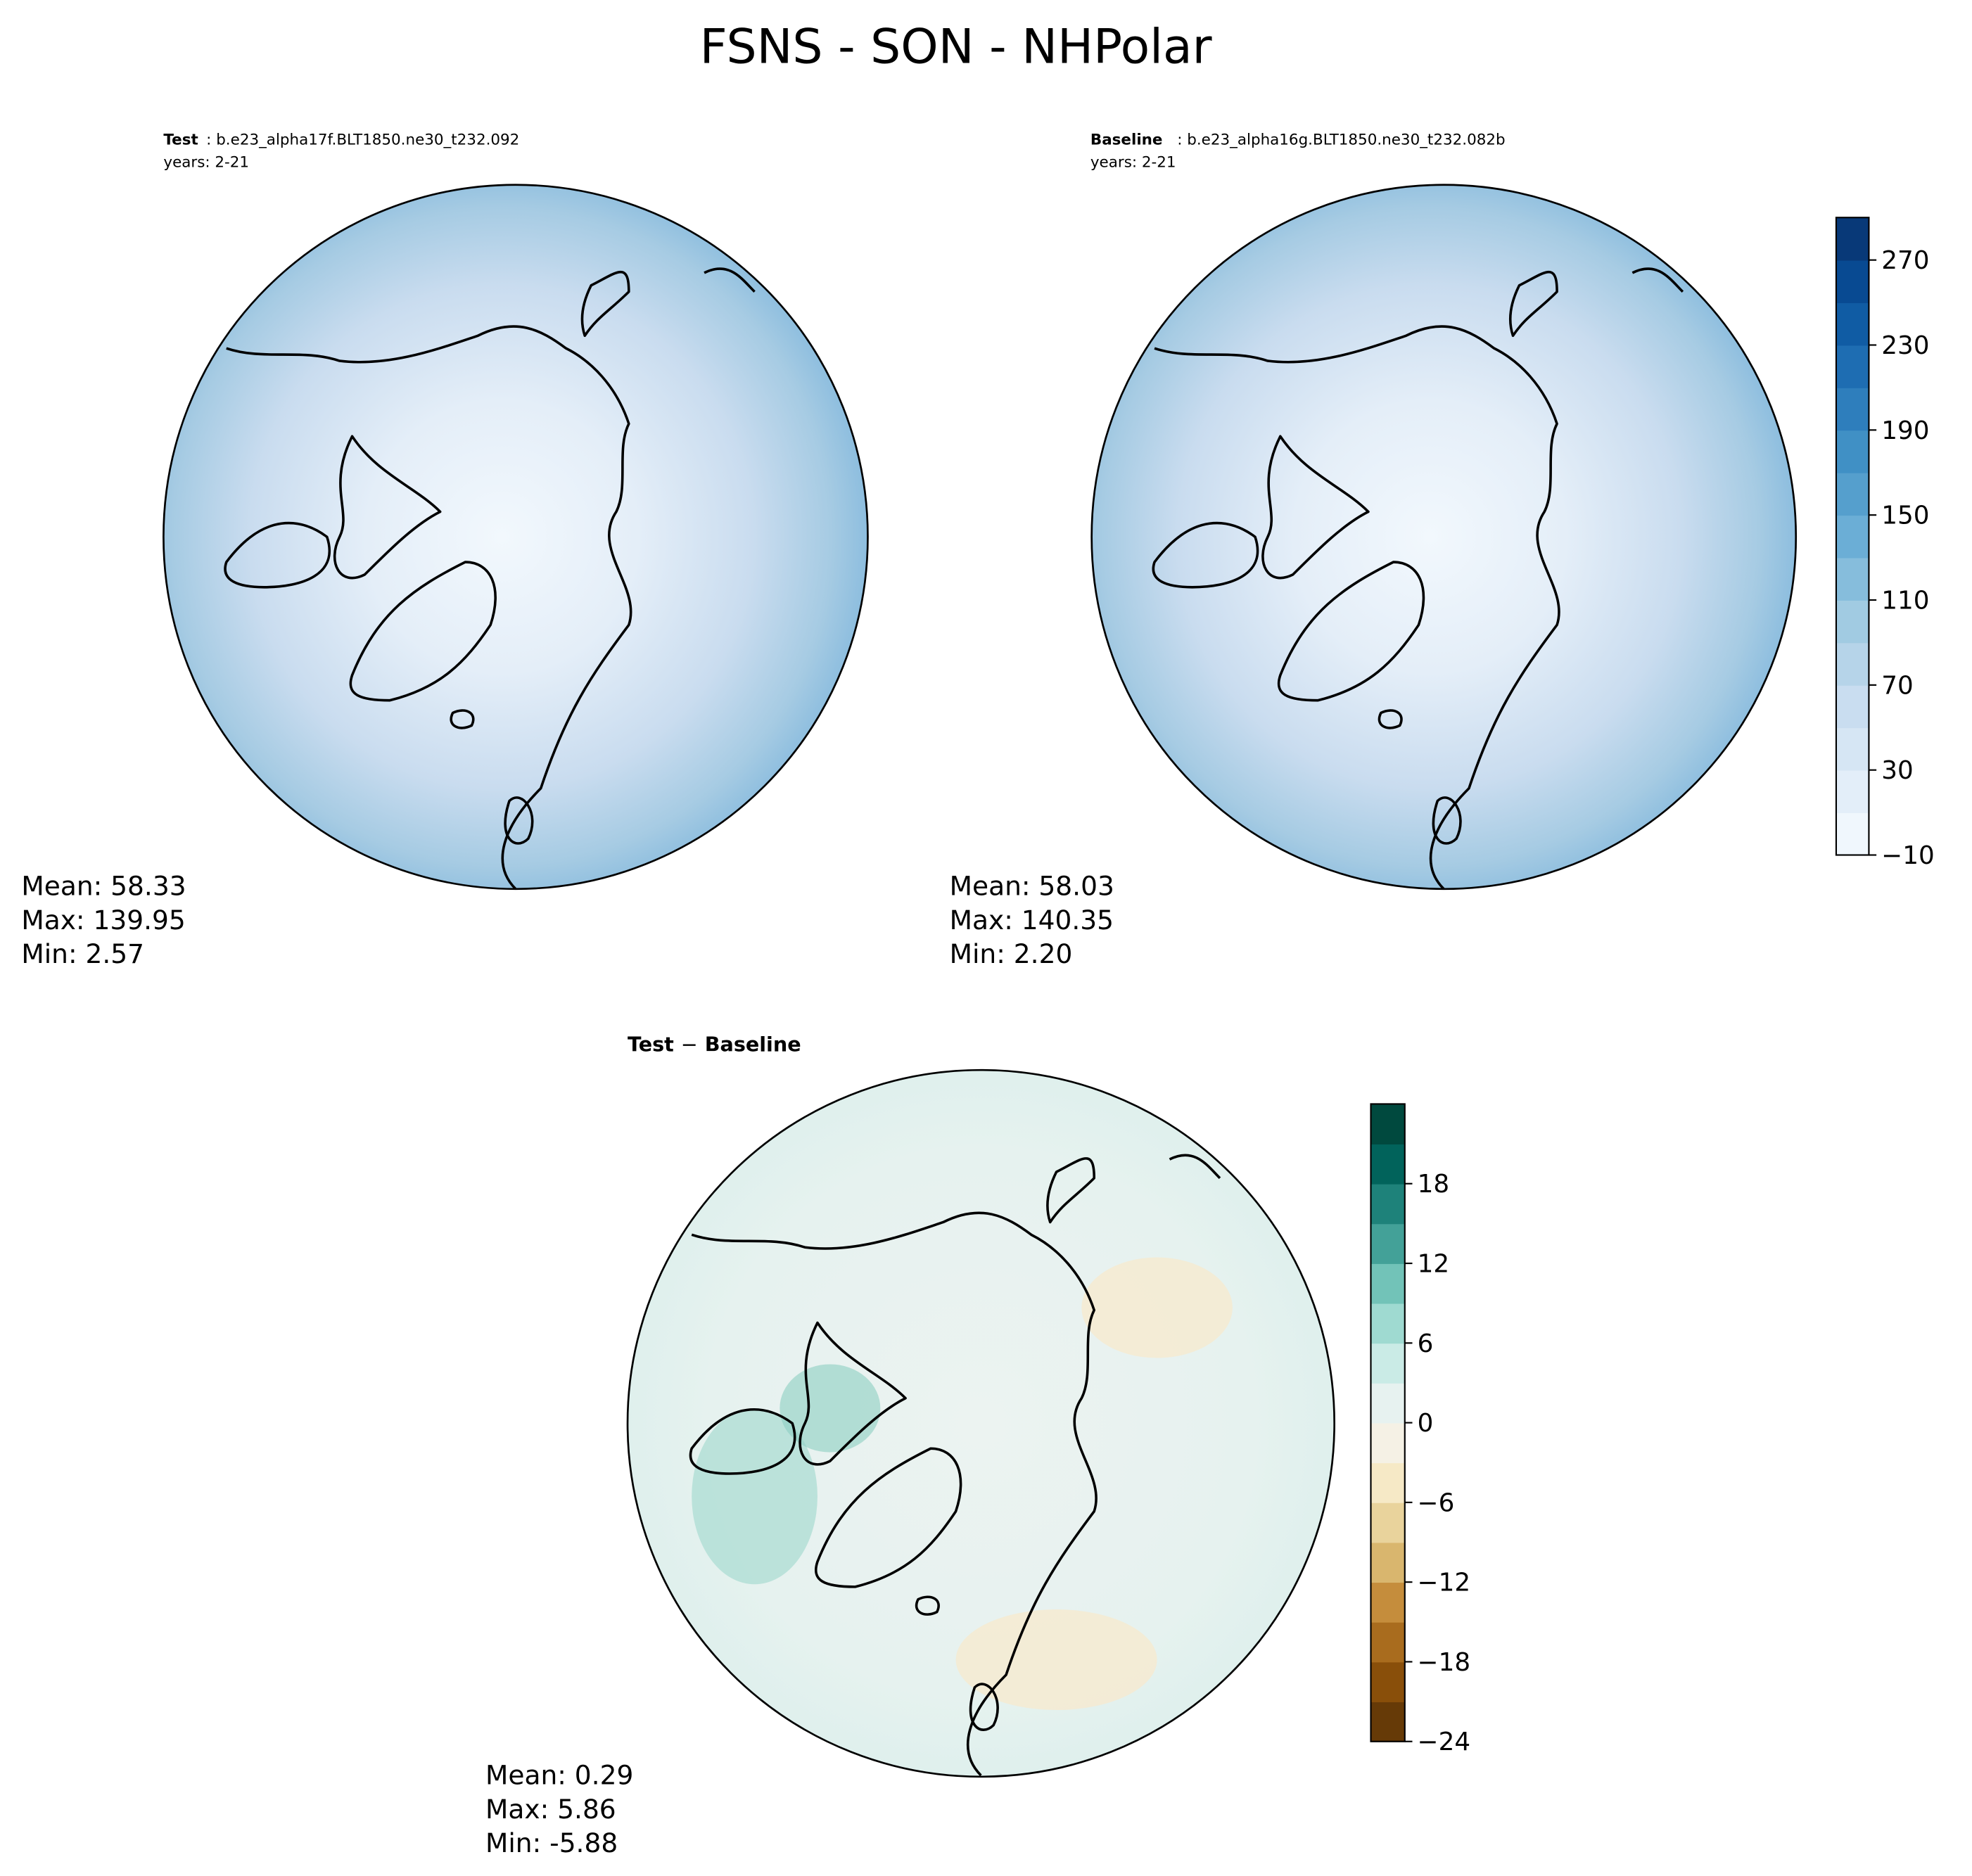 The image size is (1972, 1876). Describe the element at coordinates (1907, 855) in the screenshot. I see `colorbar-tick-label: −10` at that location.